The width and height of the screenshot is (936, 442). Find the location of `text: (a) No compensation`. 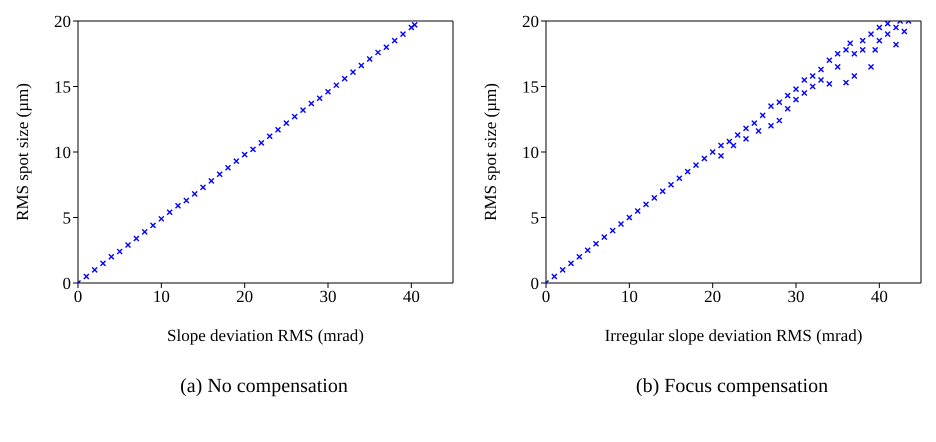

text: (a) No compensation is located at coordinates (264, 386).